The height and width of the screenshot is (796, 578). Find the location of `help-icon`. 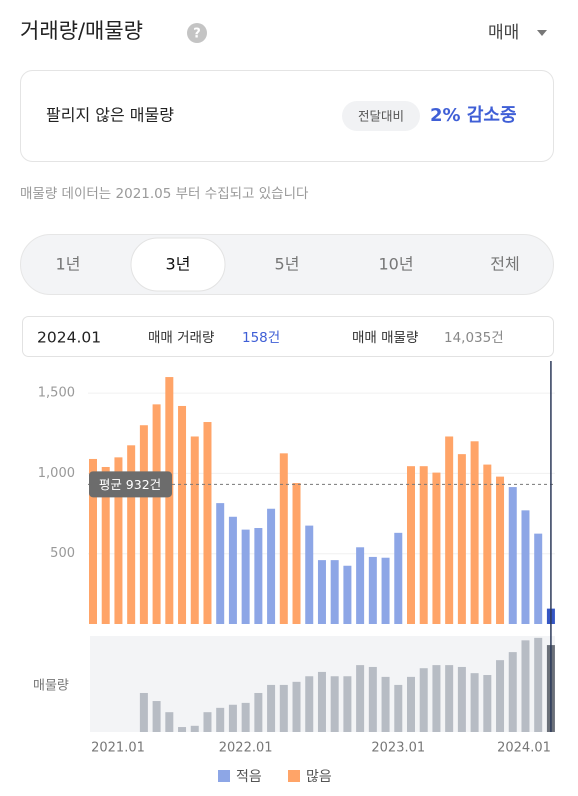

help-icon is located at coordinates (197, 33).